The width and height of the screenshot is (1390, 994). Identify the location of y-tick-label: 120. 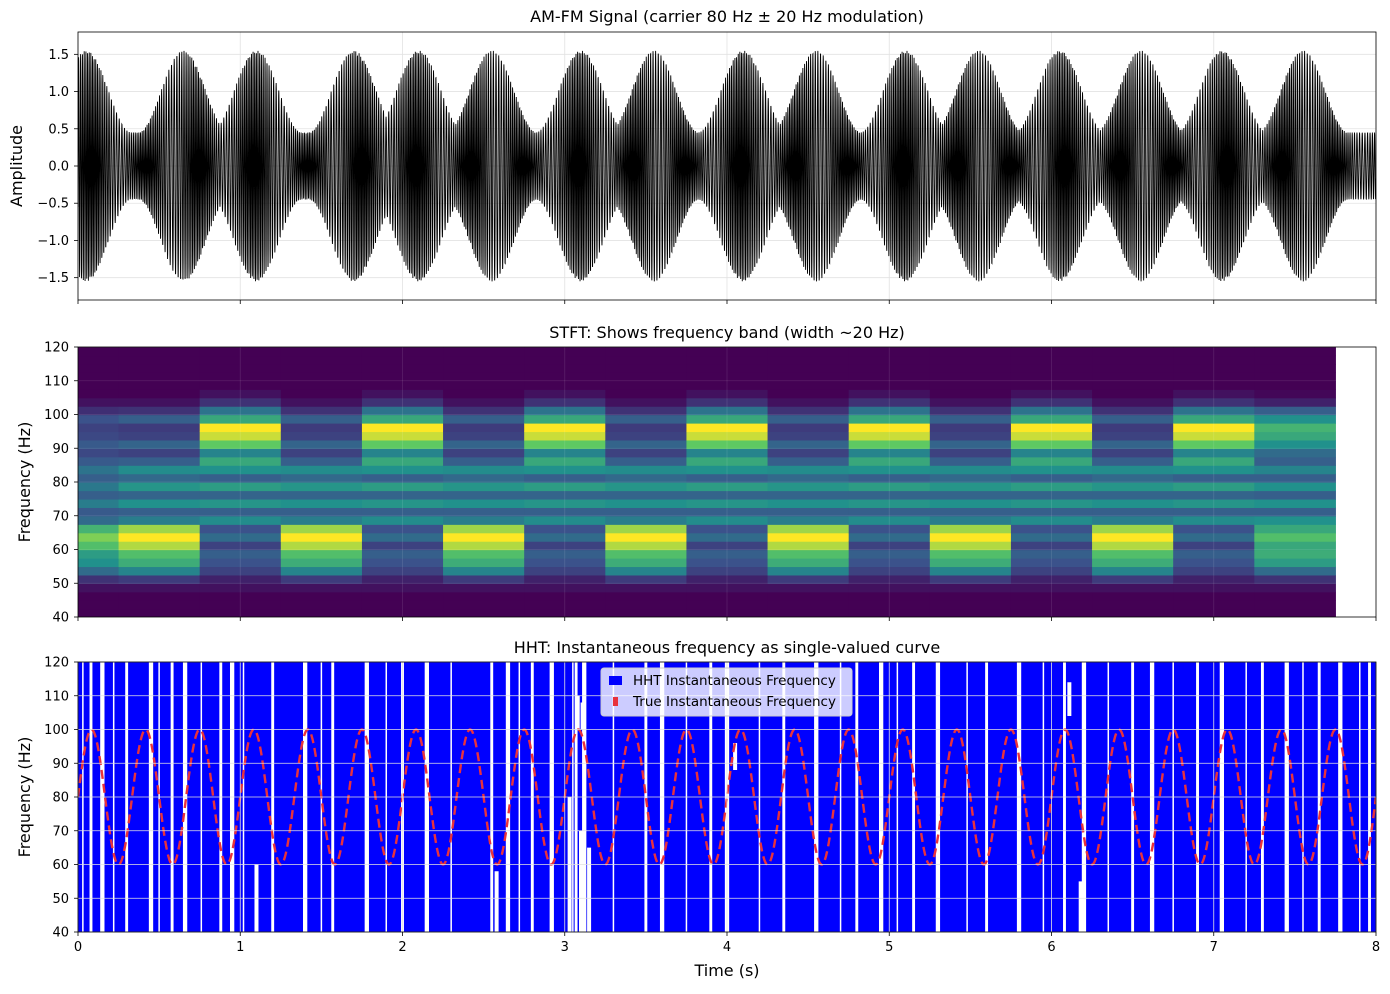
(56, 348).